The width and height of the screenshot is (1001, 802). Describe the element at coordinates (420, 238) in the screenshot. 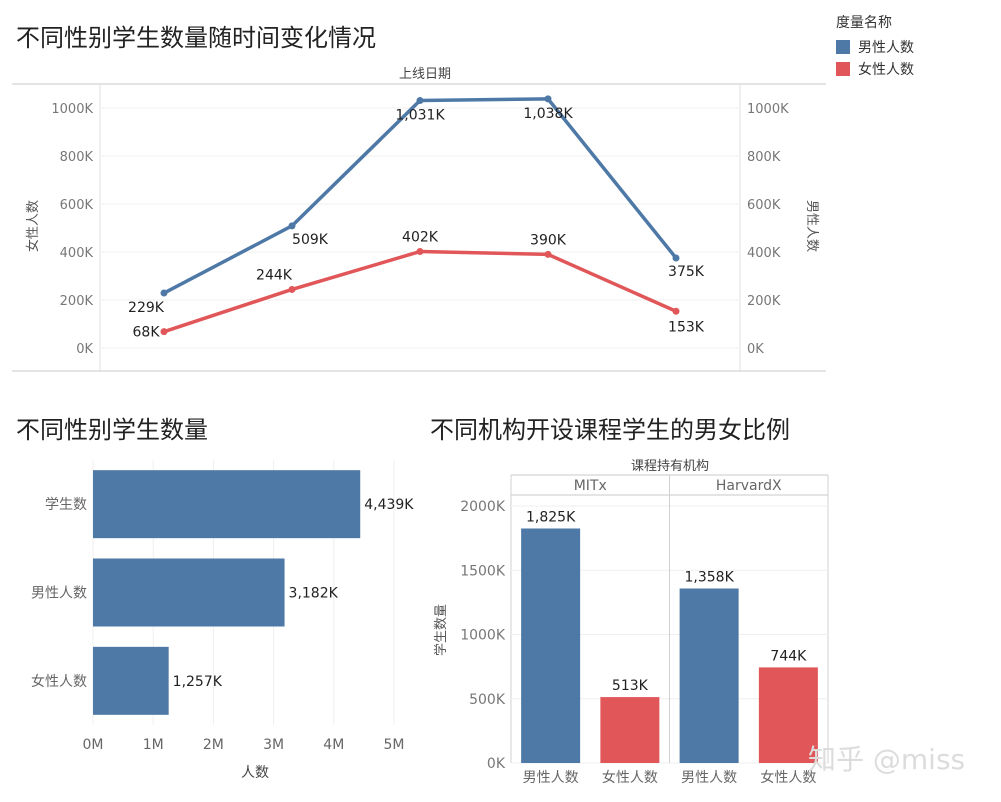

I see `data-label: 402K` at that location.